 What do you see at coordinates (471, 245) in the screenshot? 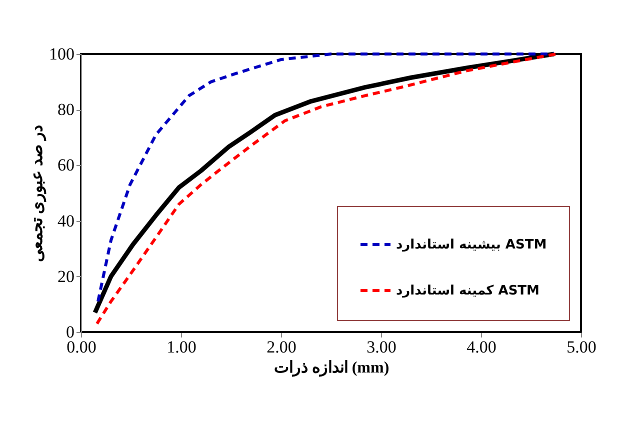
I see `legend-label: بیشینه استاندارد ASTM` at bounding box center [471, 245].